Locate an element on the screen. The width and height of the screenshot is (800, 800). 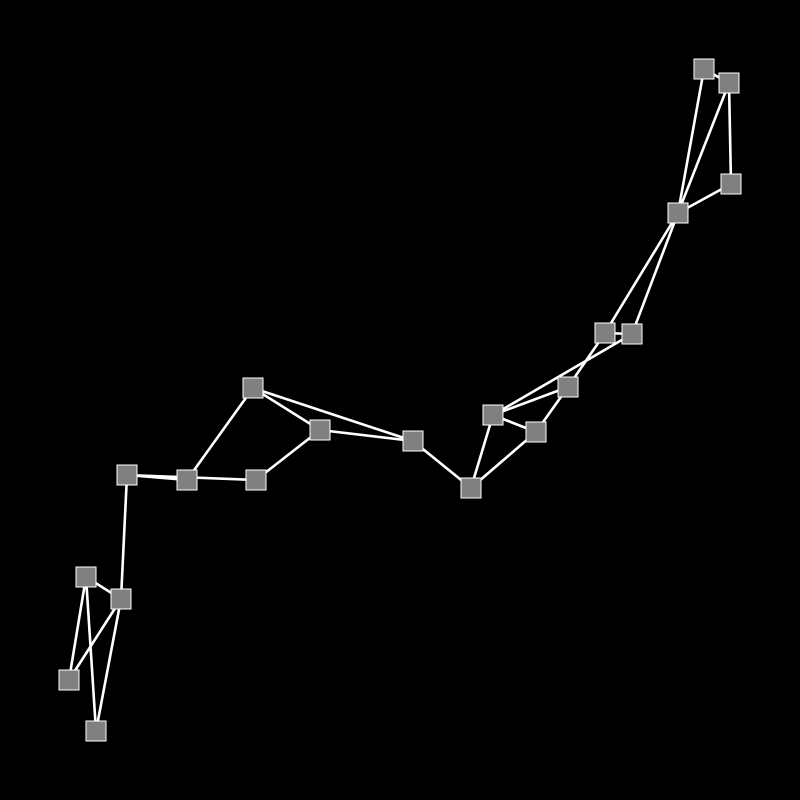
graph-node-n16 is located at coordinates (632, 334).